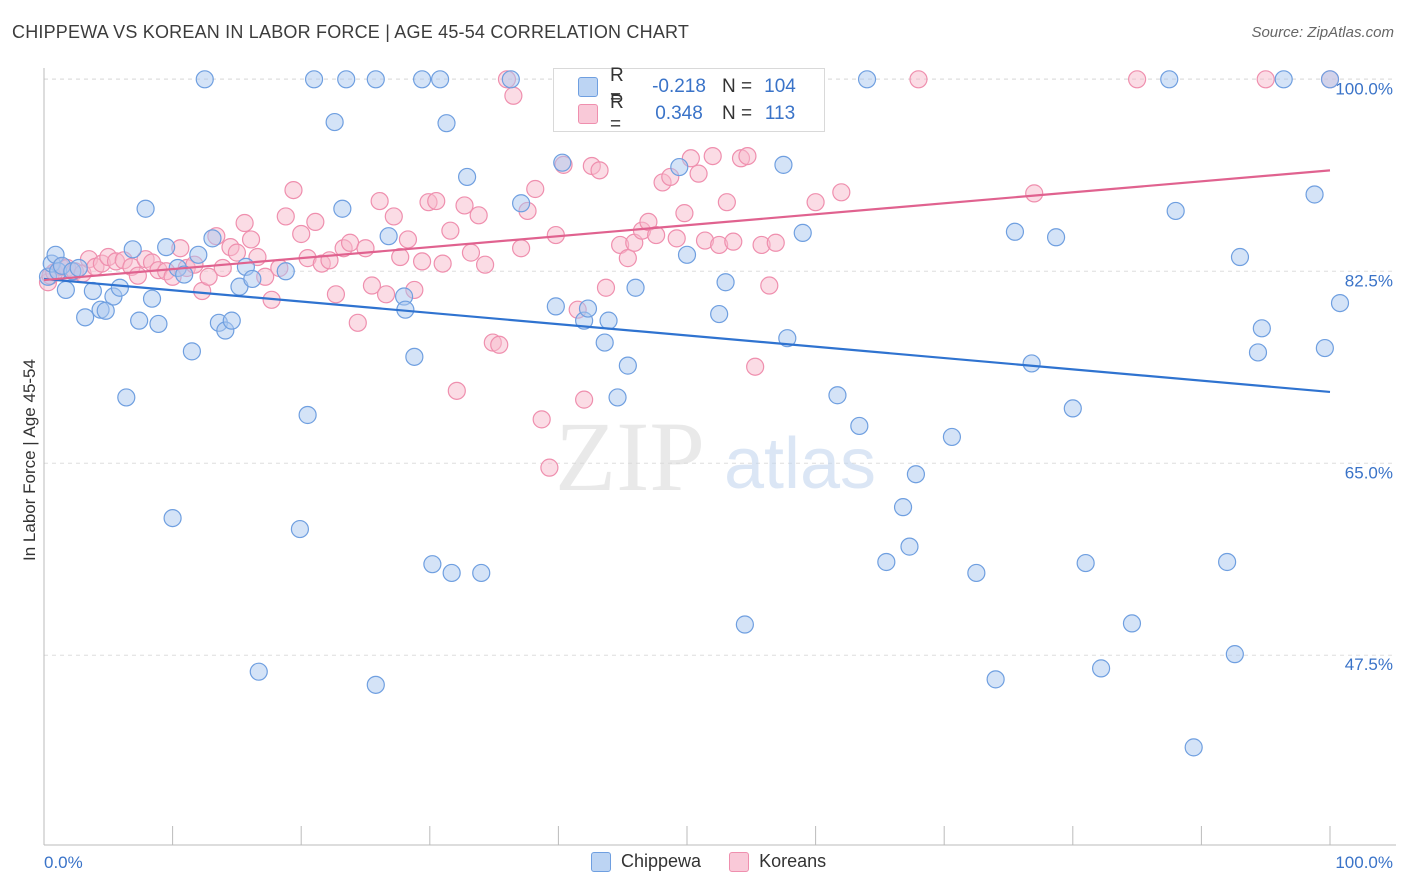  I want to click on x-tick-label-start: 0.0%, so click(63, 862).